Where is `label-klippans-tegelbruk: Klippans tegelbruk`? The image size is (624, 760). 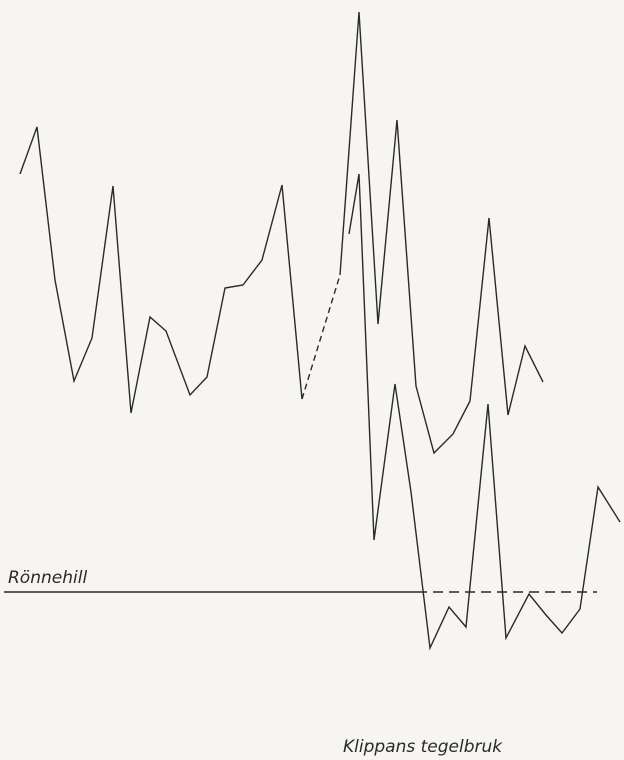 label-klippans-tegelbruk: Klippans tegelbruk is located at coordinates (423, 747).